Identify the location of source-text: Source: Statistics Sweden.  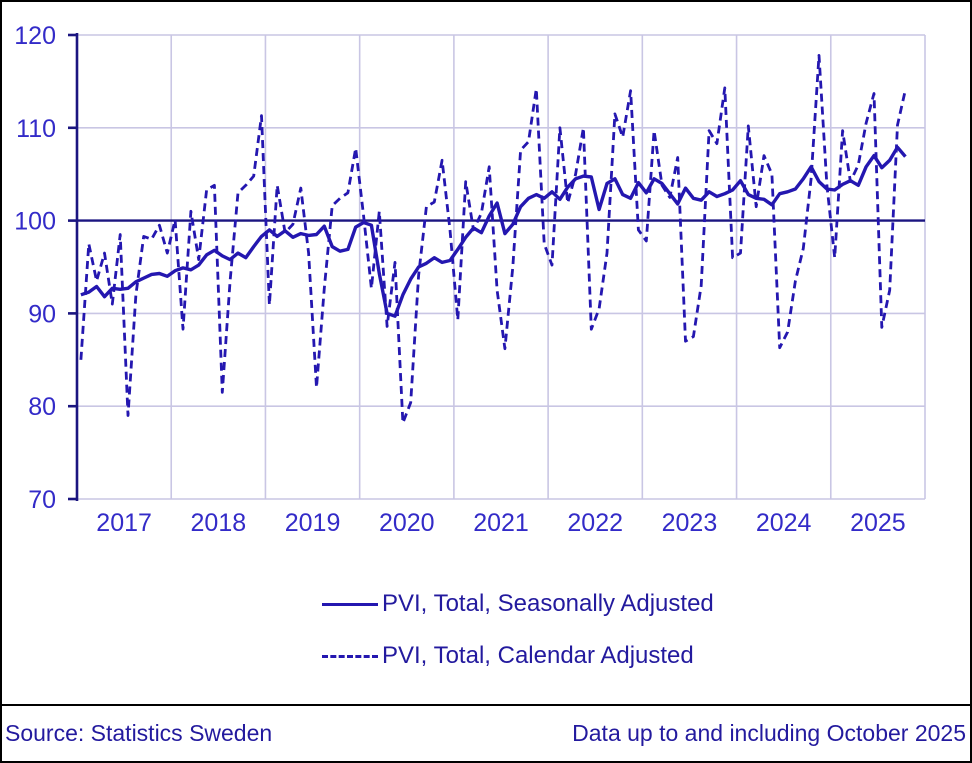
(139, 733).